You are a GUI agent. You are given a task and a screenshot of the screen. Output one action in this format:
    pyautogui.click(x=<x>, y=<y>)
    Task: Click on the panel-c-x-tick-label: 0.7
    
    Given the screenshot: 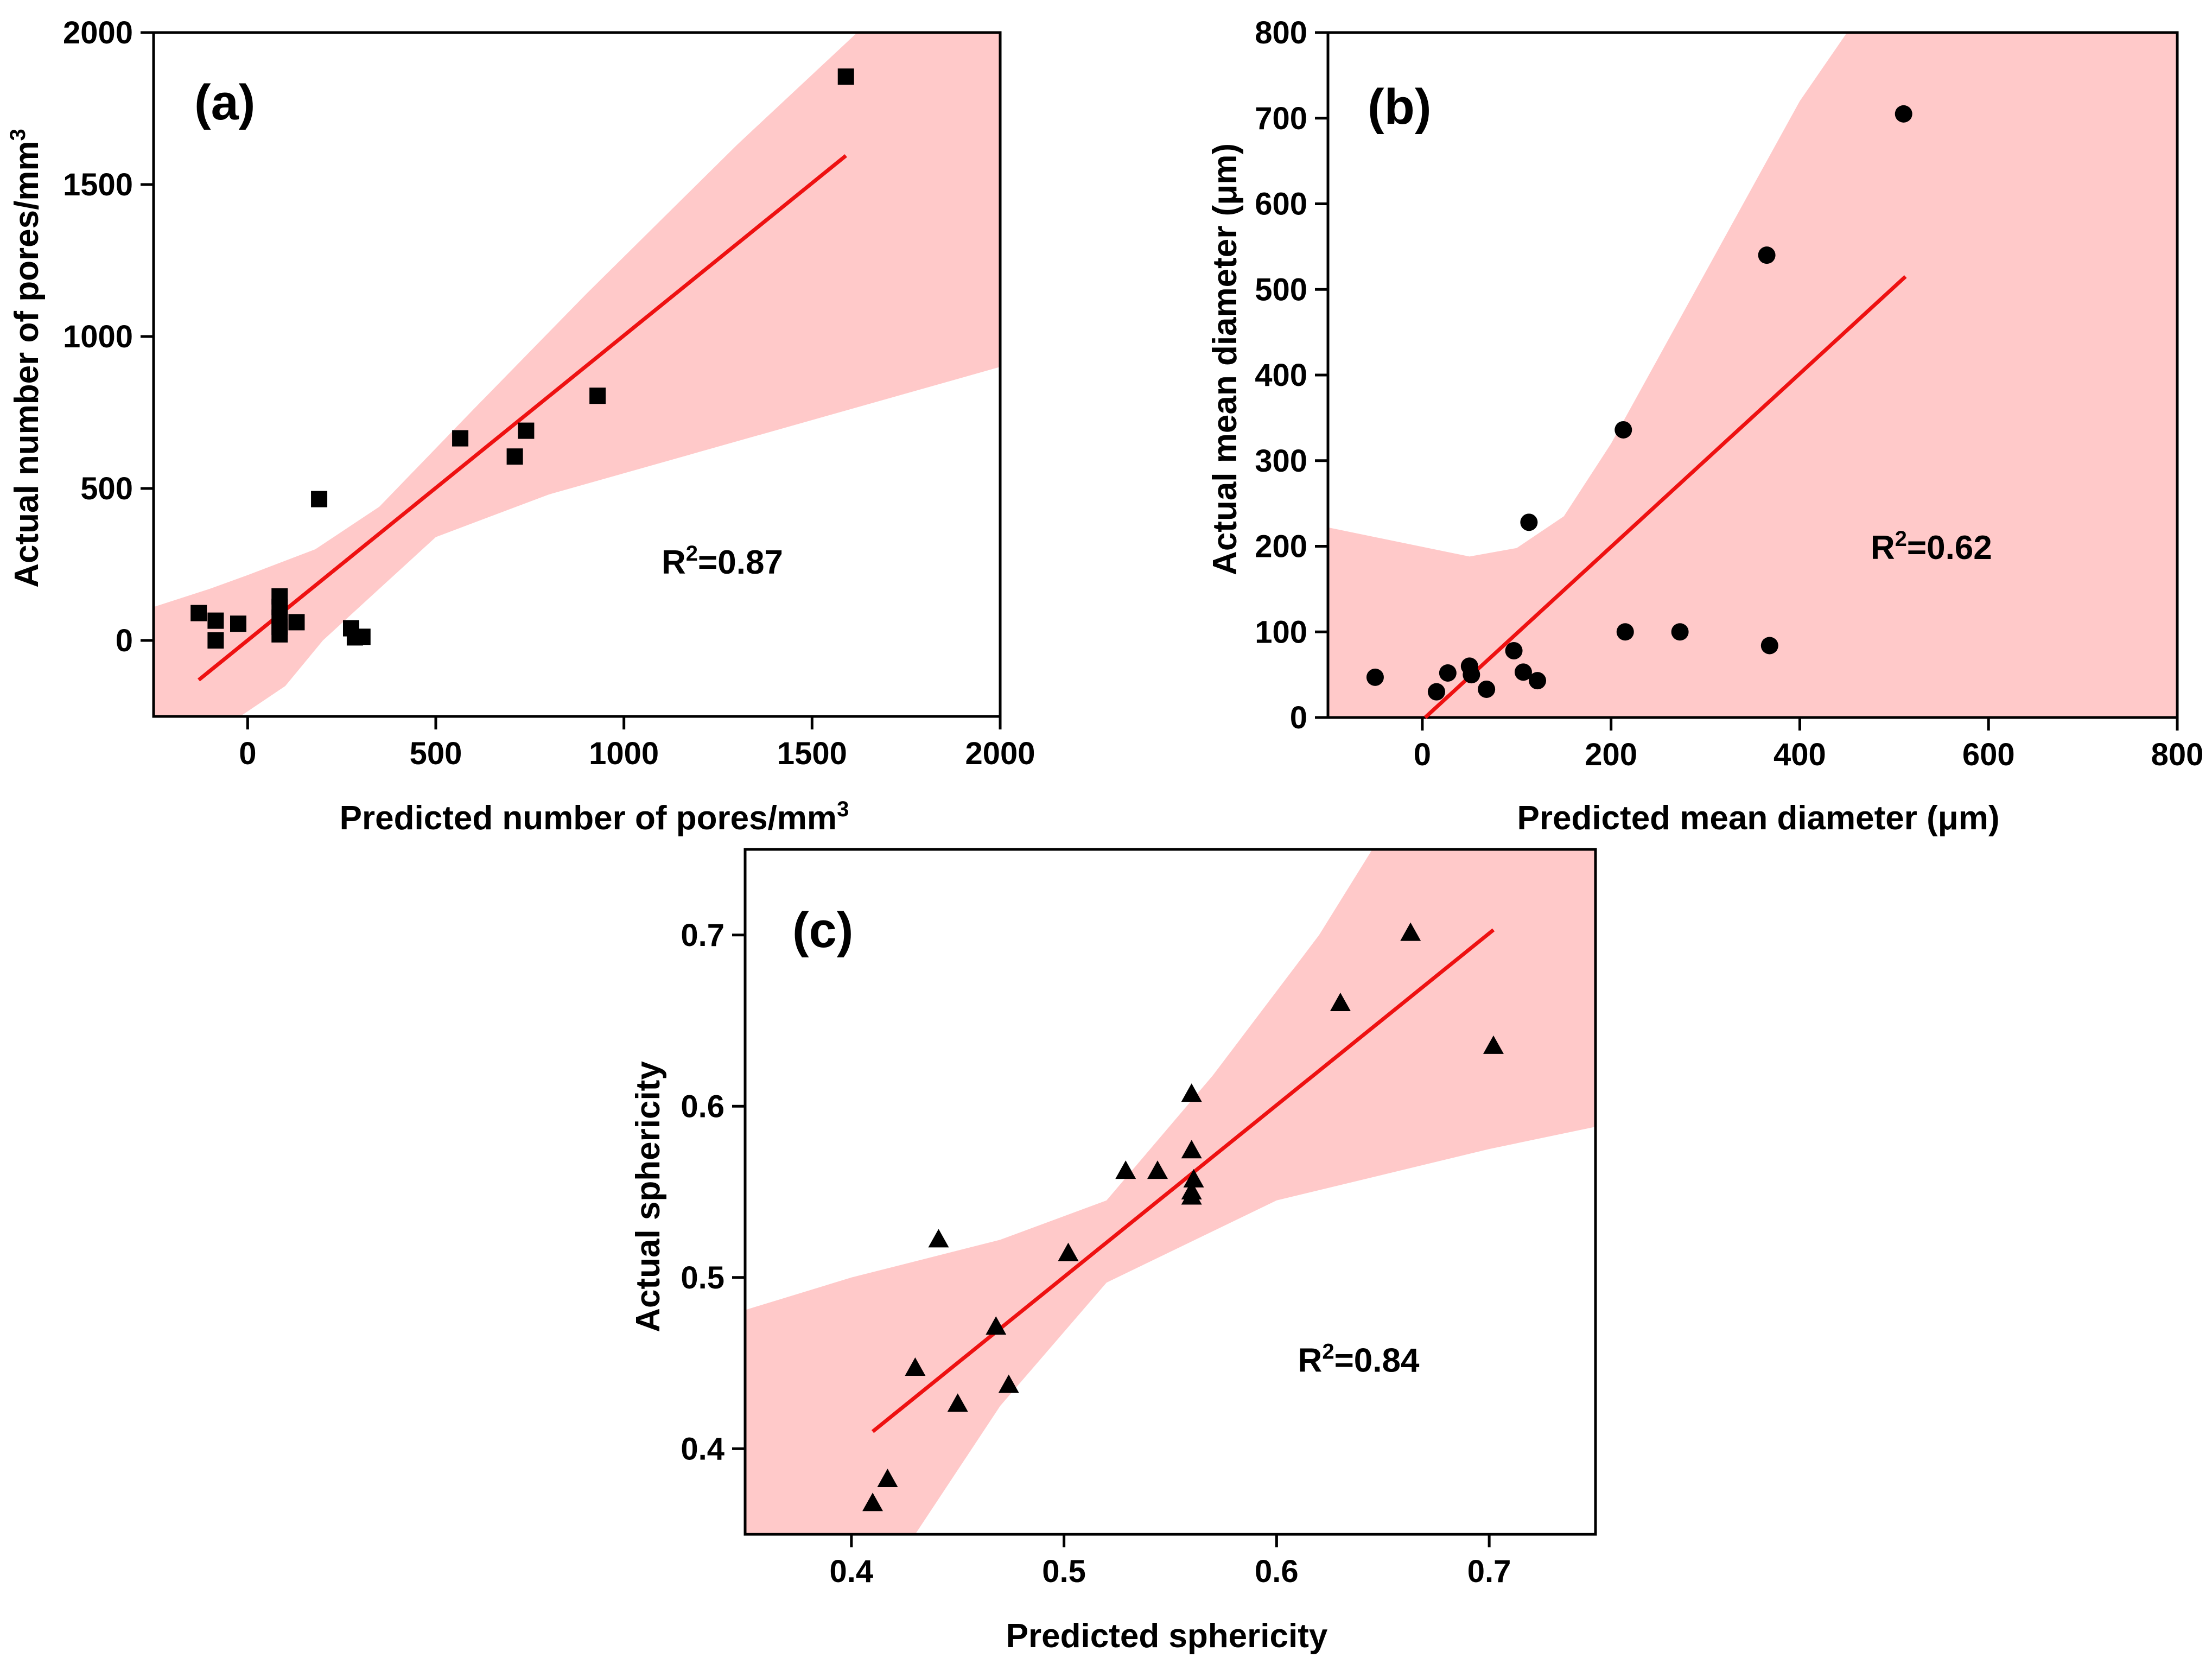 What is the action you would take?
    pyautogui.click(x=1489, y=1571)
    